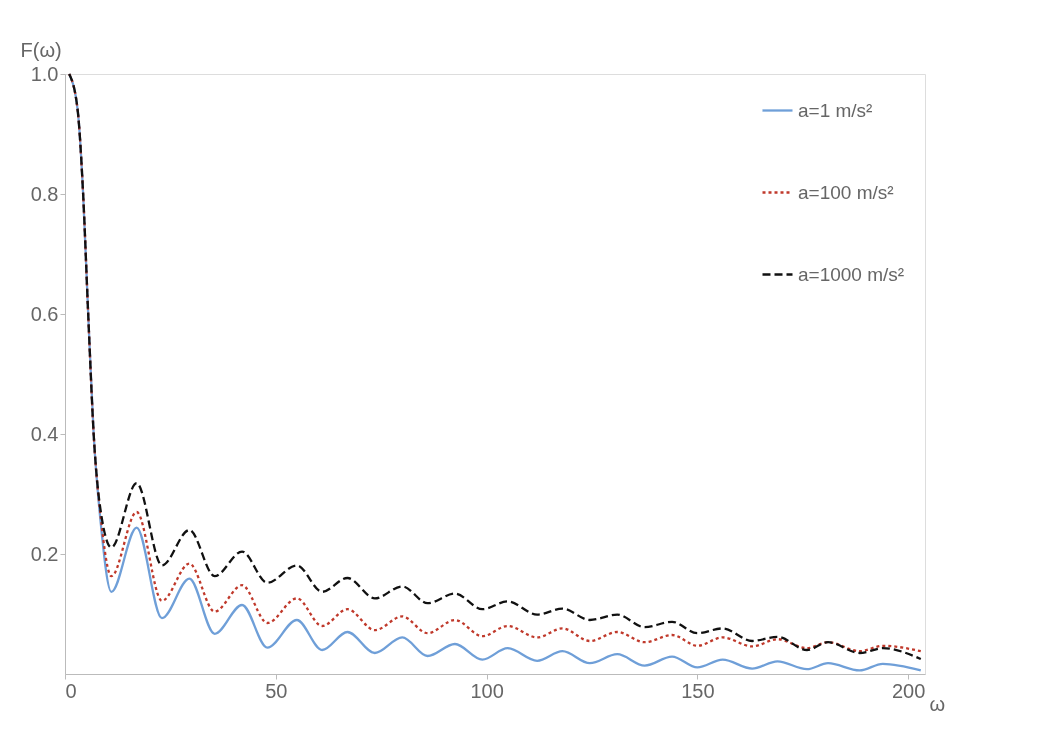 The width and height of the screenshot is (1044, 734). What do you see at coordinates (487, 690) in the screenshot?
I see `x-tick-label: 100` at bounding box center [487, 690].